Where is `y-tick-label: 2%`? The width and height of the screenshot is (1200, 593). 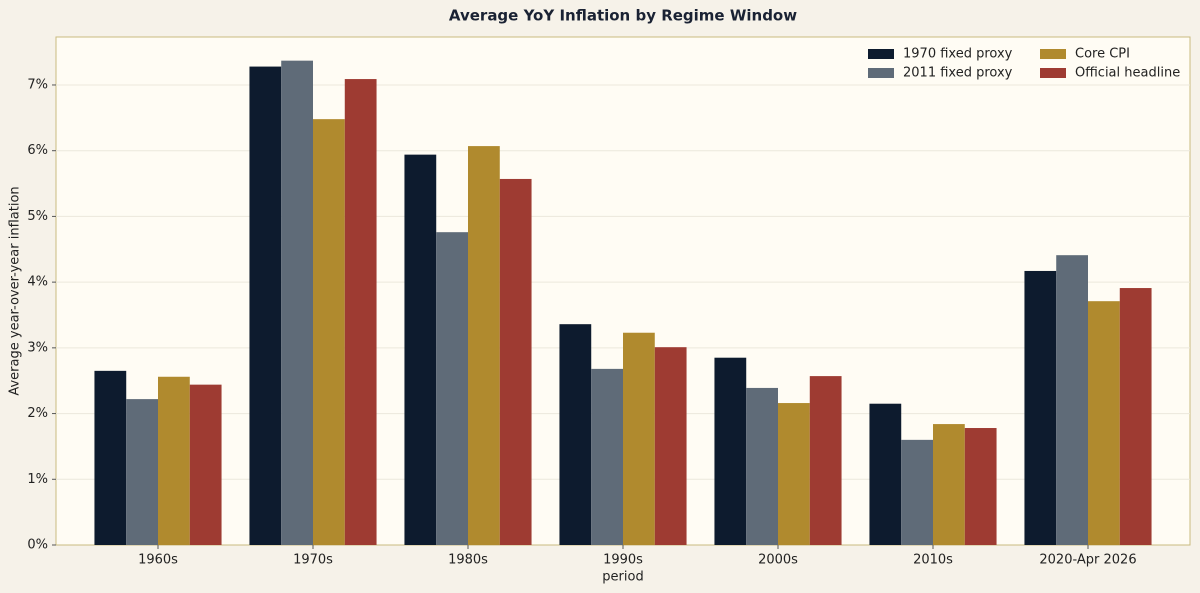 y-tick-label: 2% is located at coordinates (37, 413).